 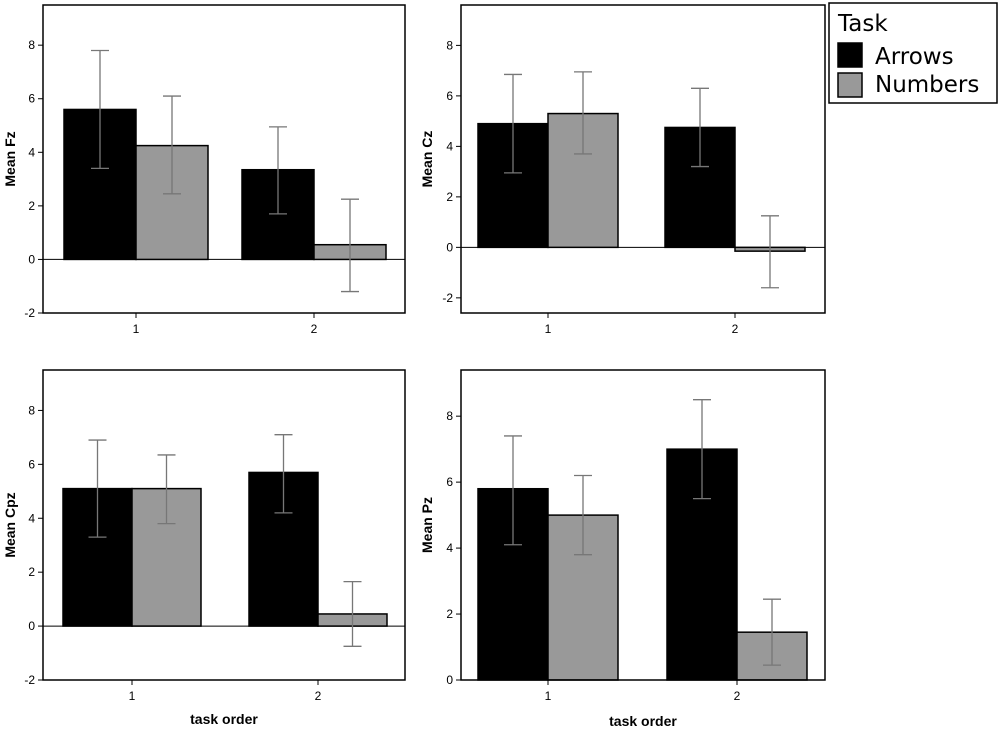 What do you see at coordinates (862, 24) in the screenshot?
I see `legend-title: Task` at bounding box center [862, 24].